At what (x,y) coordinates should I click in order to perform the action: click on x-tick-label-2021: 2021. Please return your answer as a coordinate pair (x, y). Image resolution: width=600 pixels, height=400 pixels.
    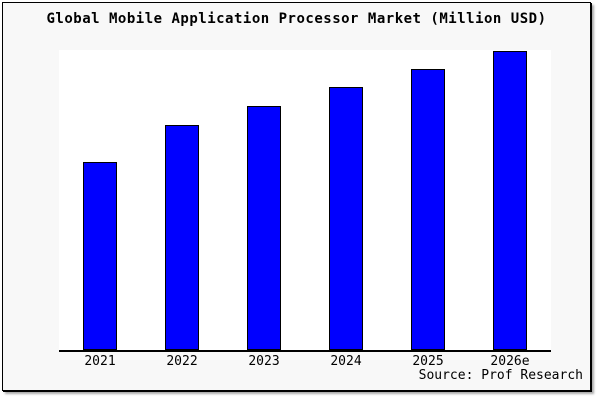
    Looking at the image, I should click on (100, 361).